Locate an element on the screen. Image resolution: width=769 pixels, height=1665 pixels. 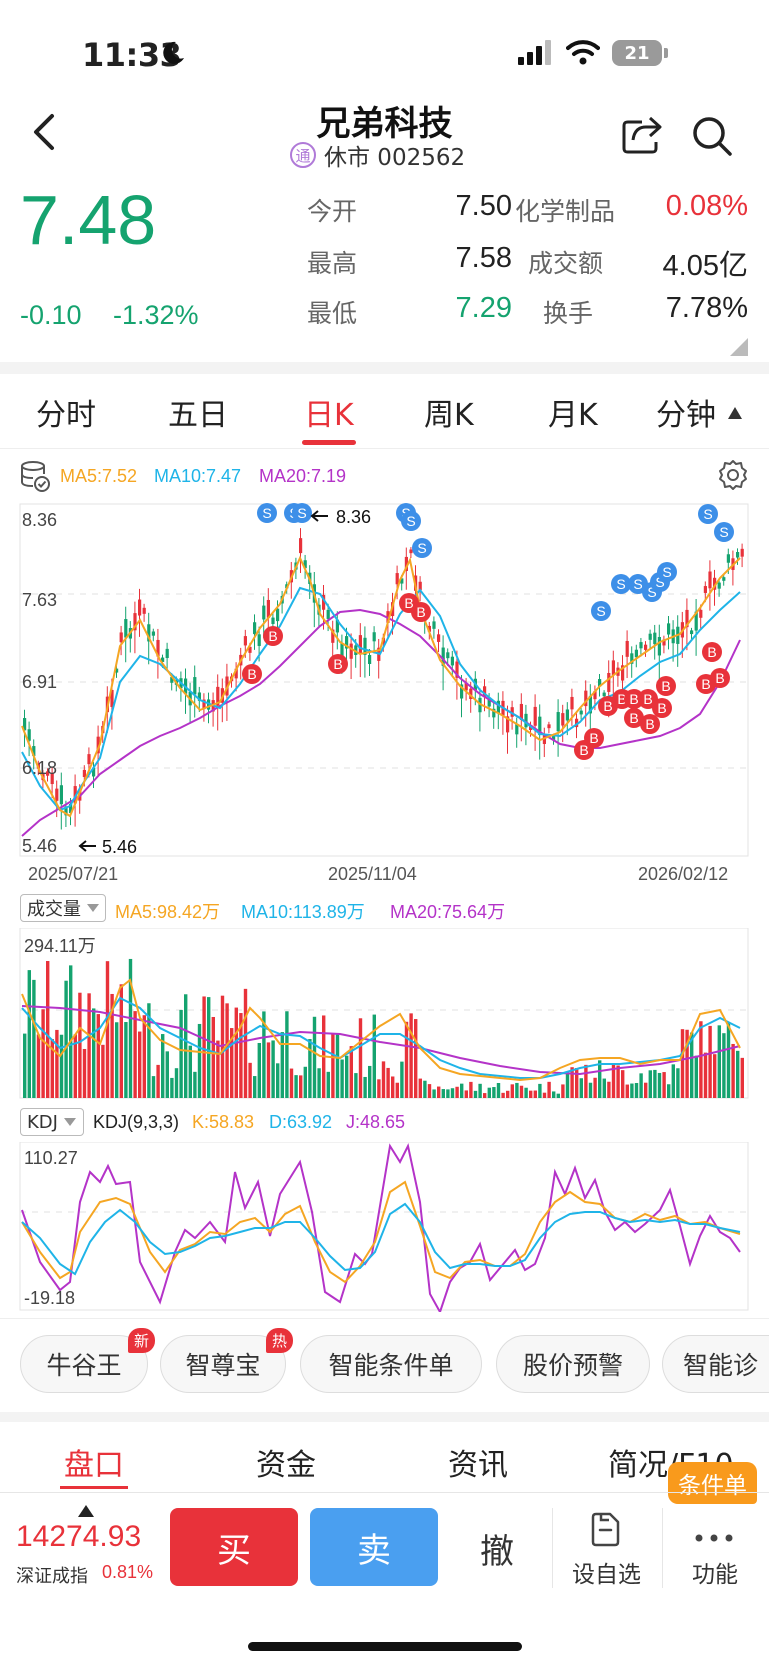
condition-order-badge: 条件单 is located at coordinates (712, 1483).